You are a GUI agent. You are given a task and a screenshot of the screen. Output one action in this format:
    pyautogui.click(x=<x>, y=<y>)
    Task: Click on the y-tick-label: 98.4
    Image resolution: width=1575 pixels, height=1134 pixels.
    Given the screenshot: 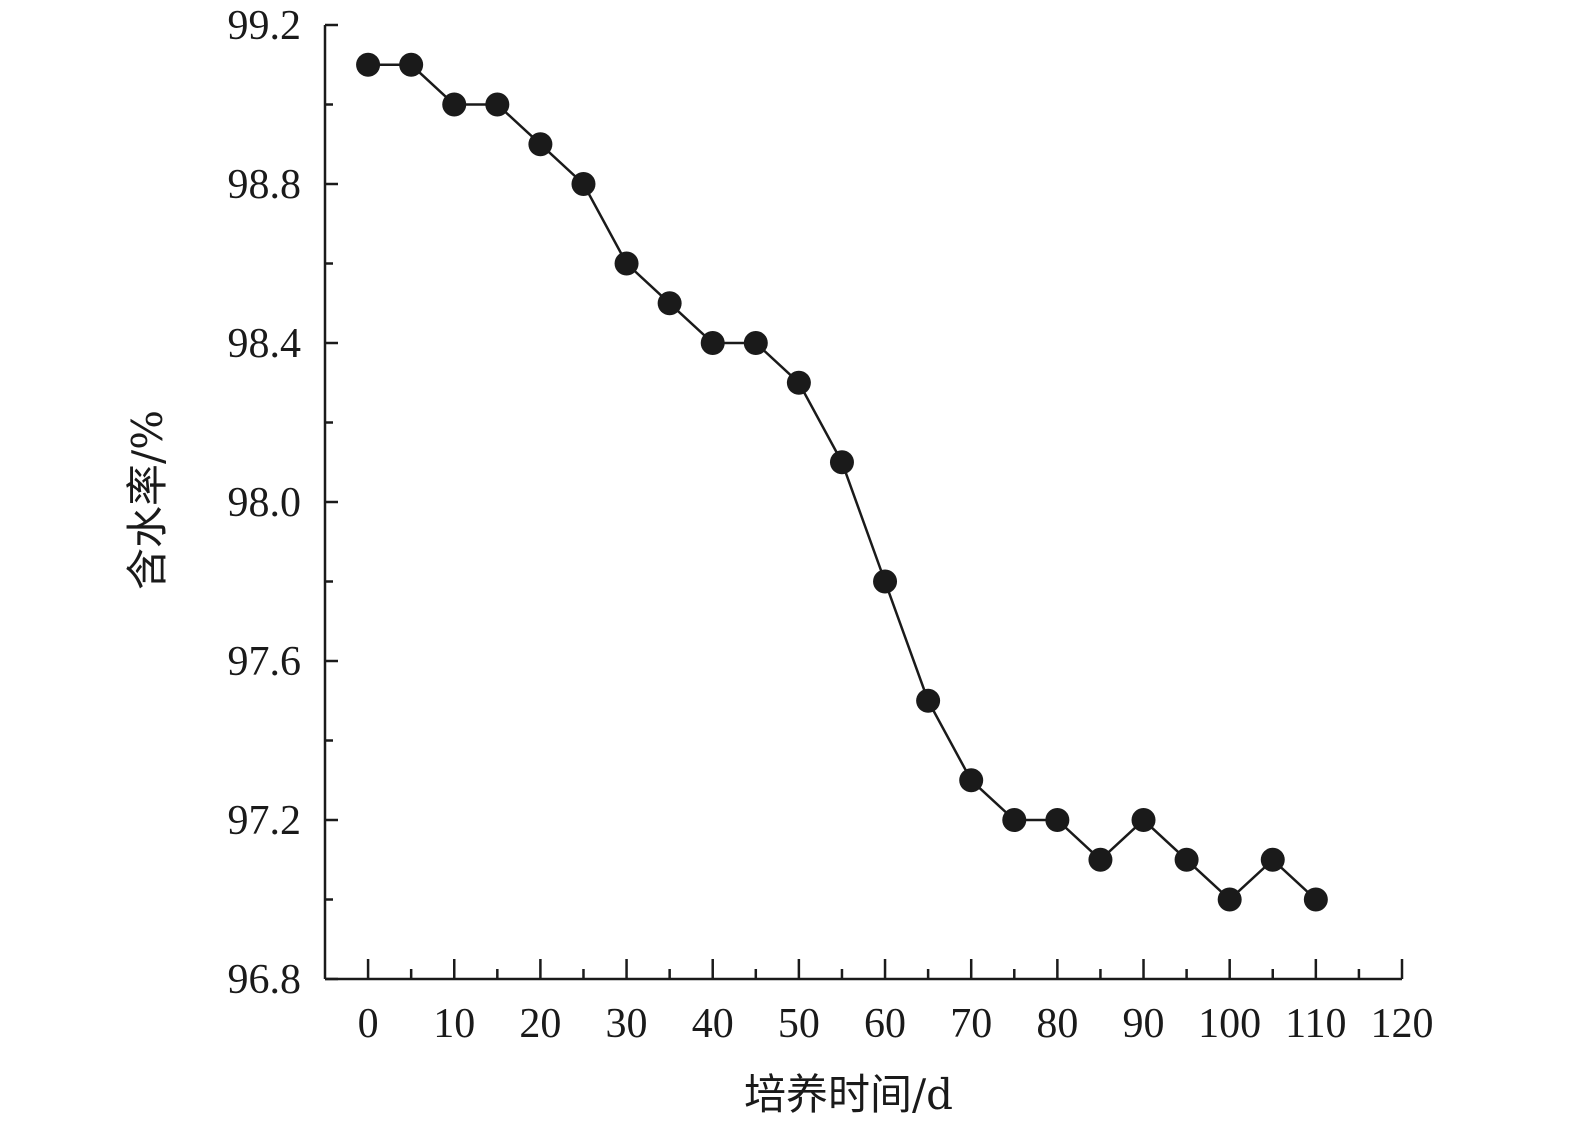 What is the action you would take?
    pyautogui.click(x=265, y=344)
    